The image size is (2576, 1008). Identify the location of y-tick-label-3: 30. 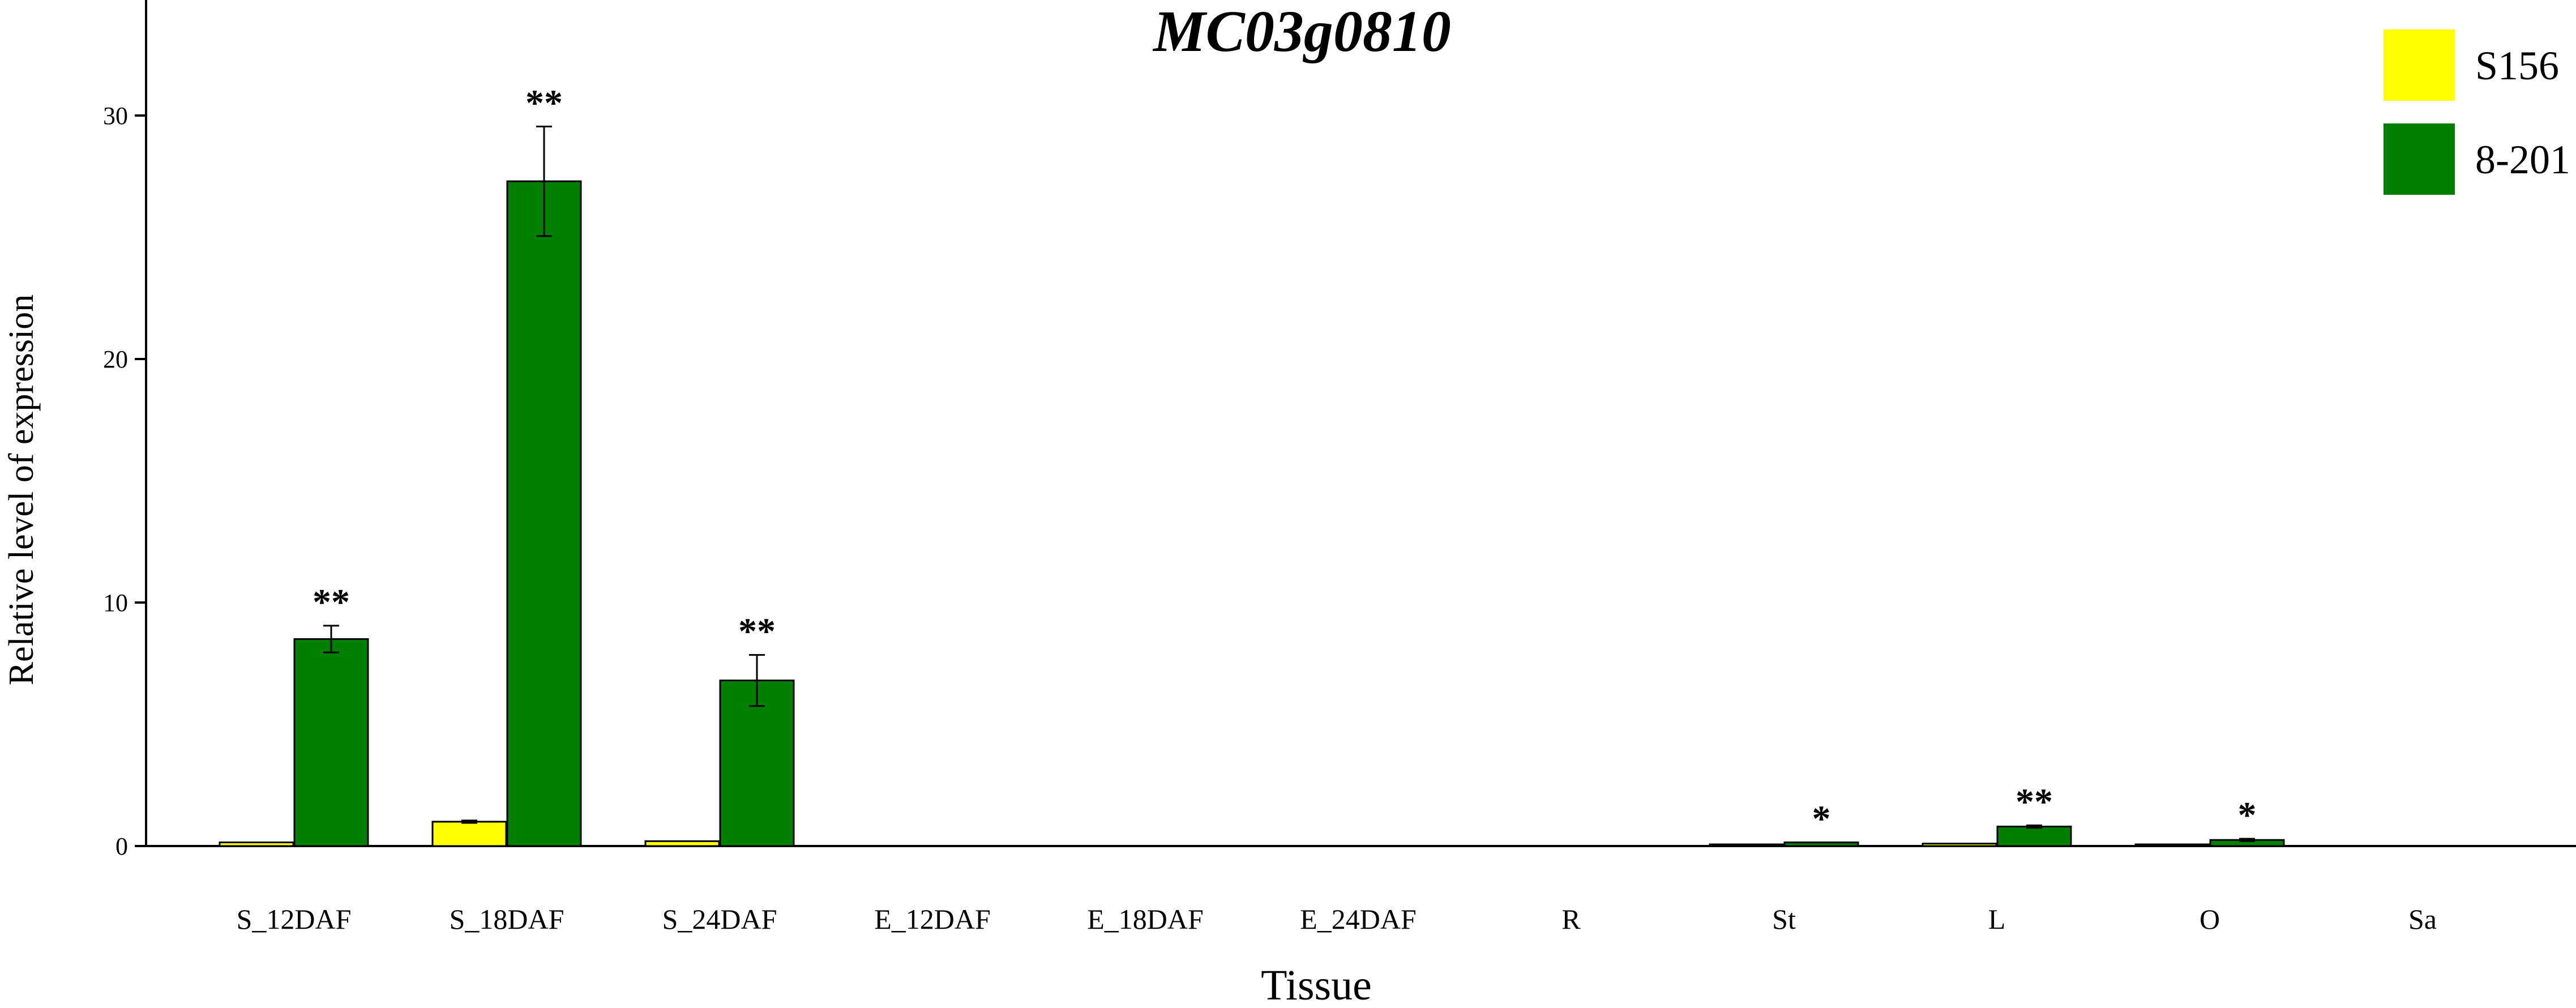
(115, 116).